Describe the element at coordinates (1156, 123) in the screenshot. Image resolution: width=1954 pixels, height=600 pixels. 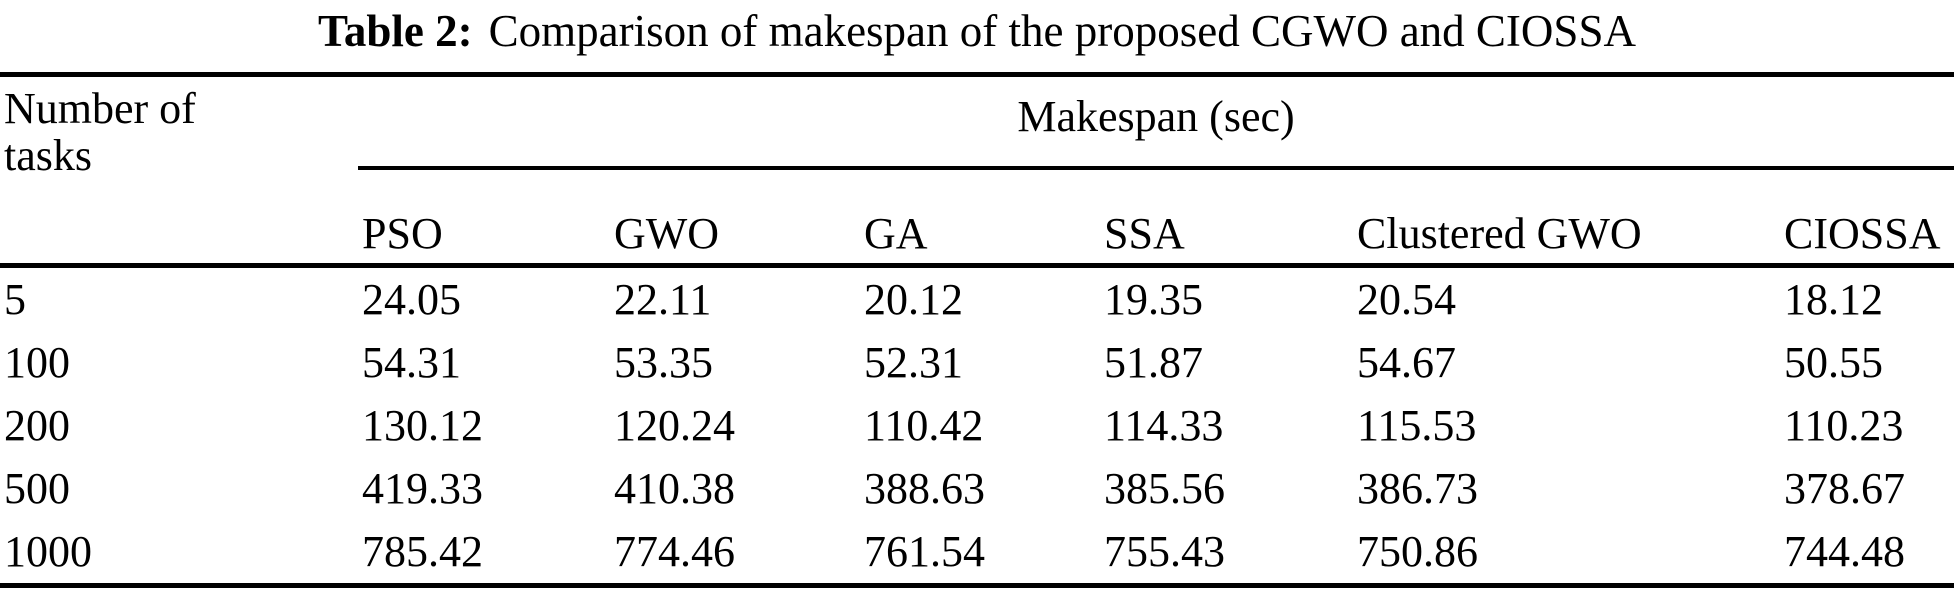
I see `group-header-makespan: Makespan (sec)` at that location.